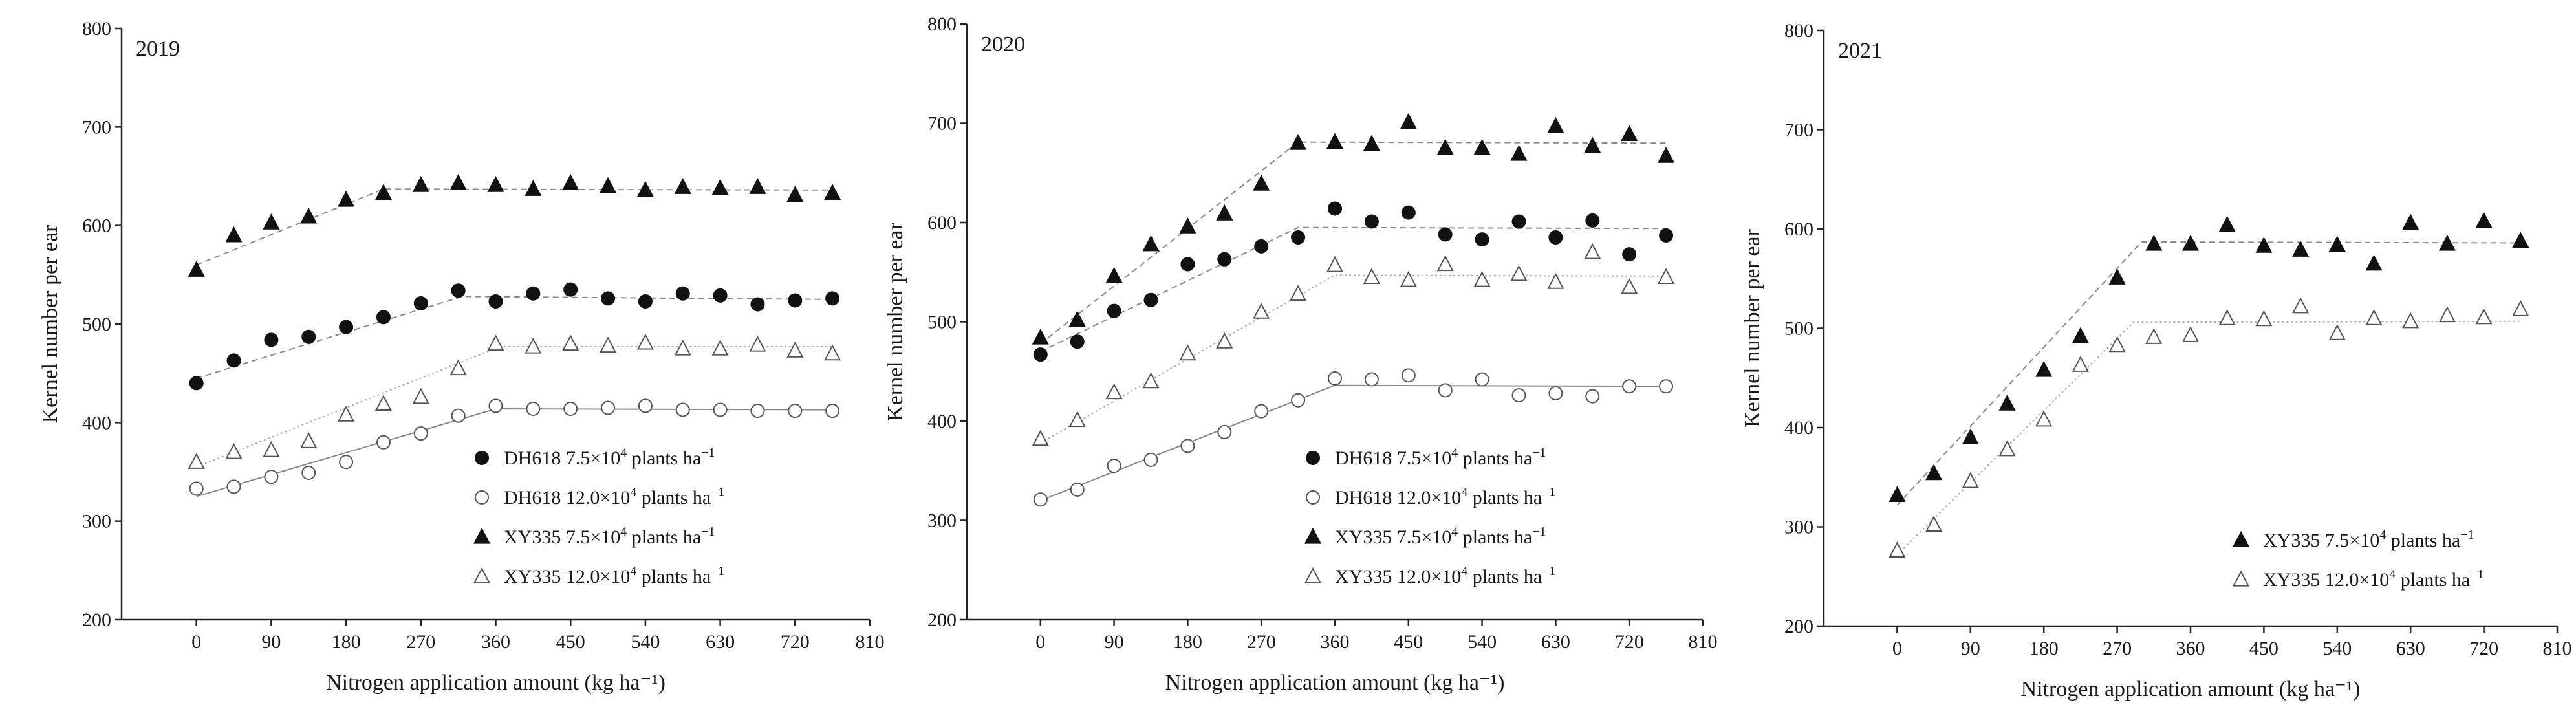 Image resolution: width=2576 pixels, height=718 pixels. What do you see at coordinates (1798, 229) in the screenshot?
I see `y-tick-label: 600` at bounding box center [1798, 229].